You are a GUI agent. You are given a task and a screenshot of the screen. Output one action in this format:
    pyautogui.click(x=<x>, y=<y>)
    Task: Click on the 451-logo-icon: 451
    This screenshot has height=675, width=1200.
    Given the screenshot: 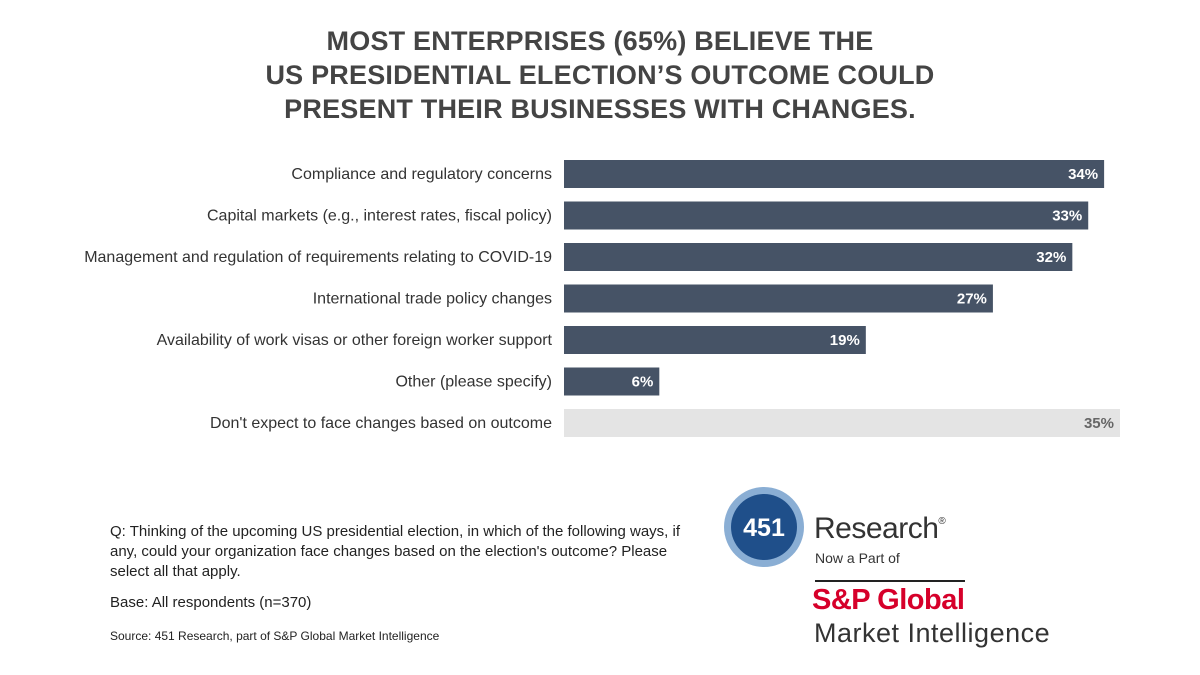 What is the action you would take?
    pyautogui.click(x=764, y=527)
    